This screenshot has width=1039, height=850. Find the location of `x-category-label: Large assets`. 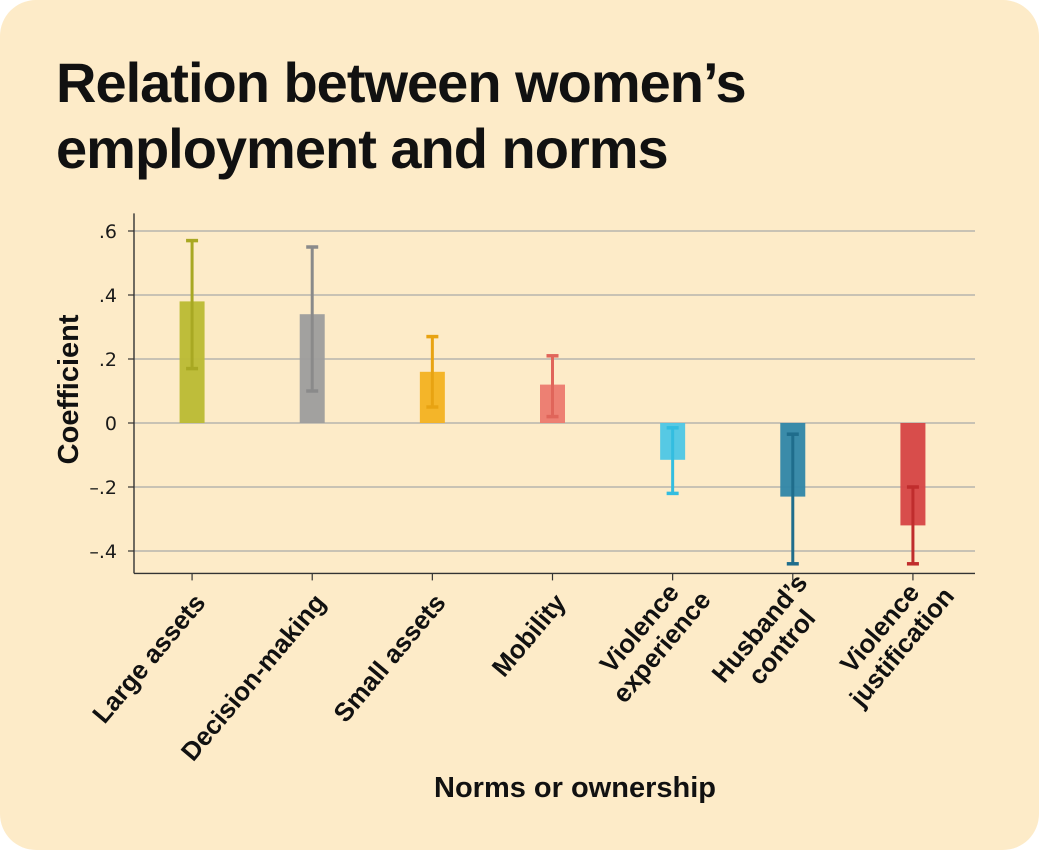

x-category-label: Large assets is located at coordinates (148, 658).